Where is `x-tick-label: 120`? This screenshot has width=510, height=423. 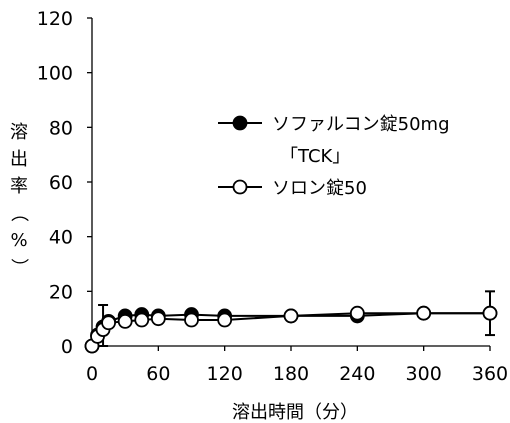
x-tick-label: 120 is located at coordinates (225, 374).